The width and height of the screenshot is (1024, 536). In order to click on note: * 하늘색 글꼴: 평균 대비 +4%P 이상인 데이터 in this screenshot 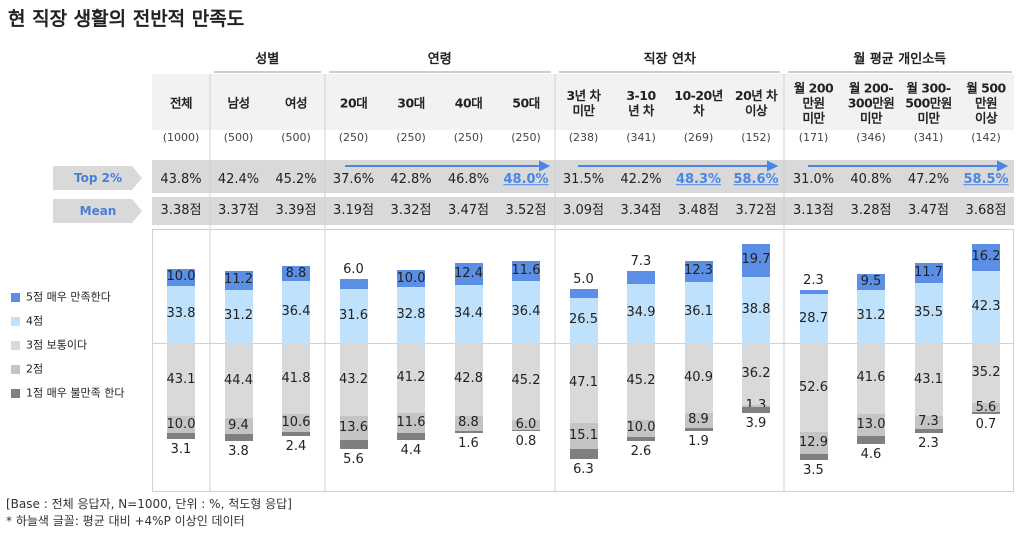, I will do `click(125, 521)`.